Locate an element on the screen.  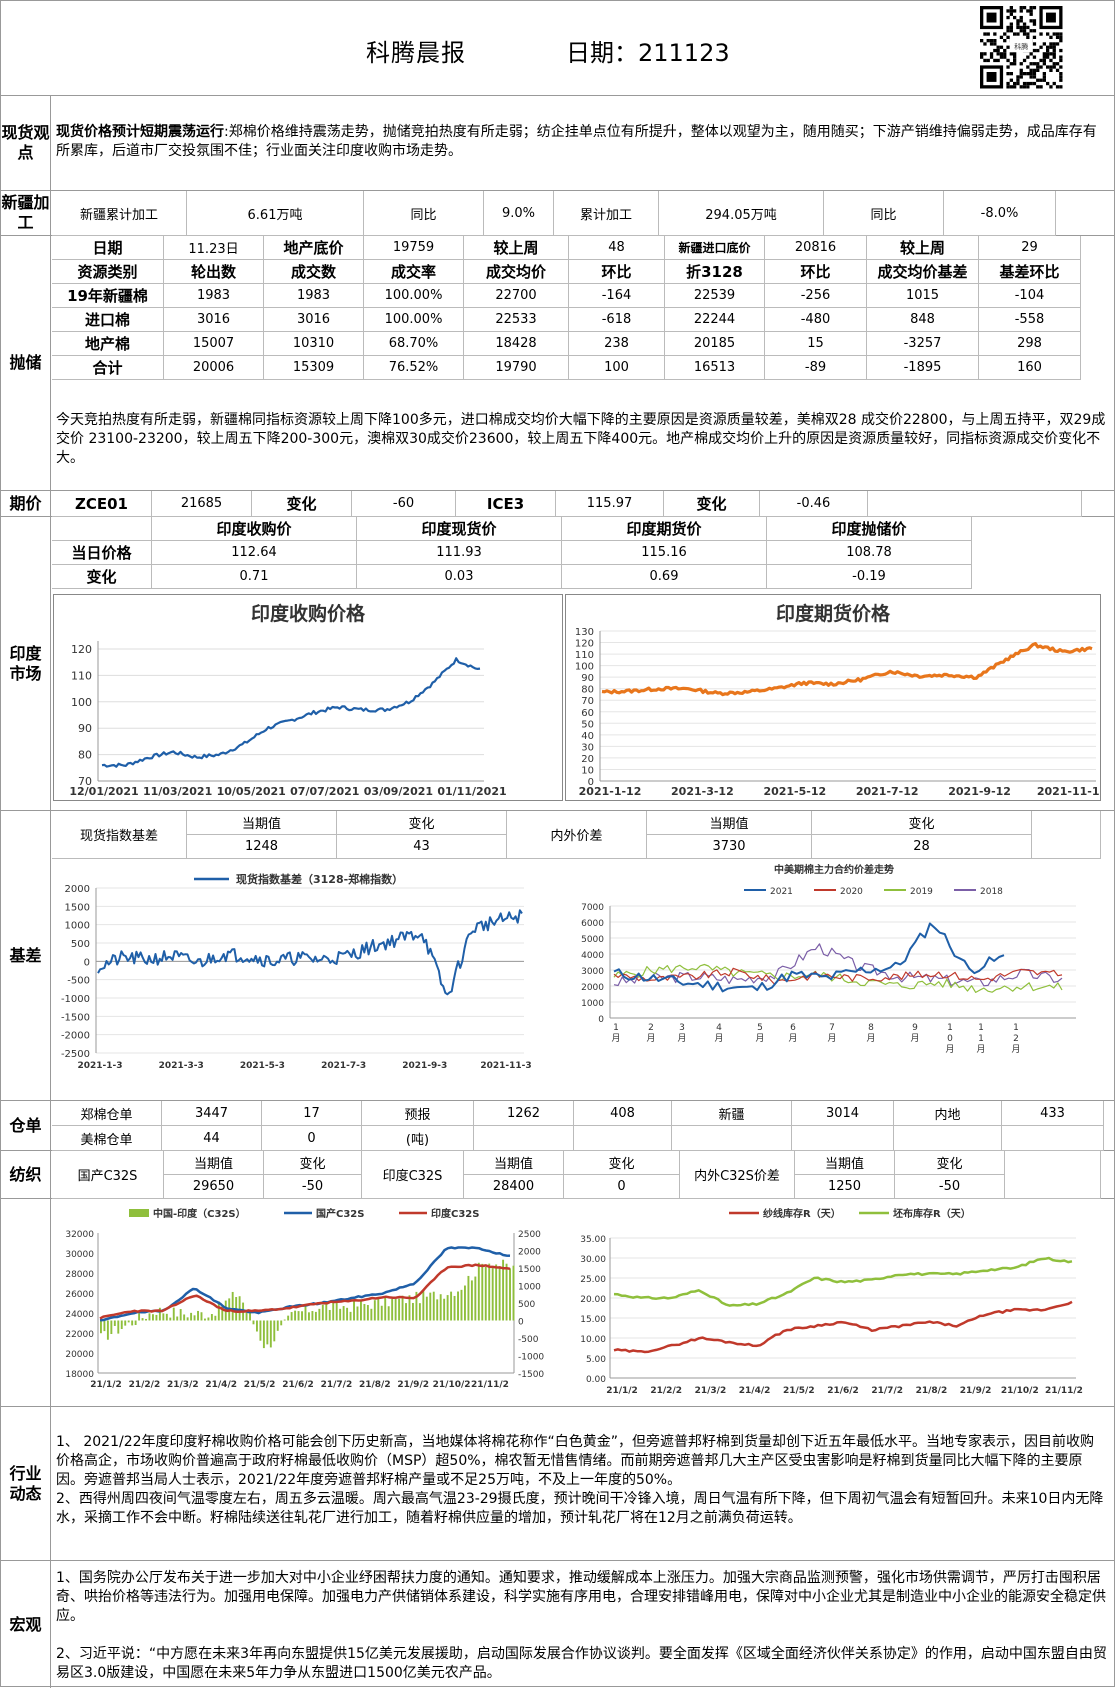
y-tick-label: 2000 is located at coordinates (592, 988).